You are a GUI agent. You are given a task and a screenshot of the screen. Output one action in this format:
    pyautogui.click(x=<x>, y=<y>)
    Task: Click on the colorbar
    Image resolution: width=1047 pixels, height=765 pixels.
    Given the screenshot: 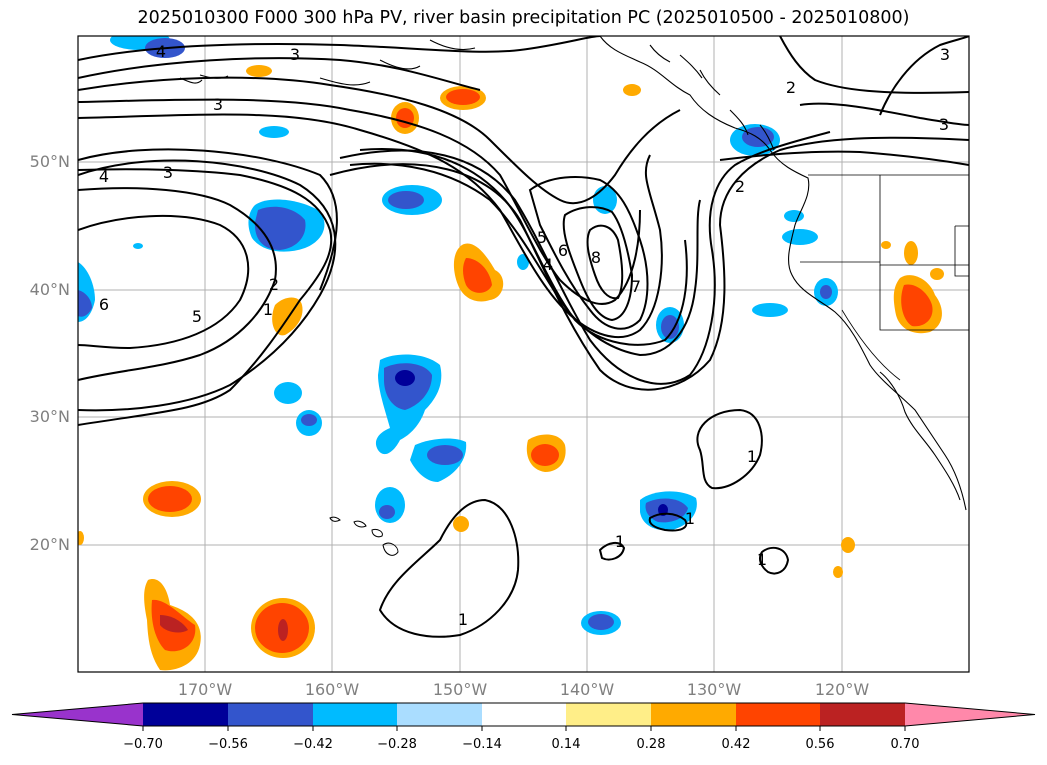 What is the action you would take?
    pyautogui.click(x=523, y=716)
    